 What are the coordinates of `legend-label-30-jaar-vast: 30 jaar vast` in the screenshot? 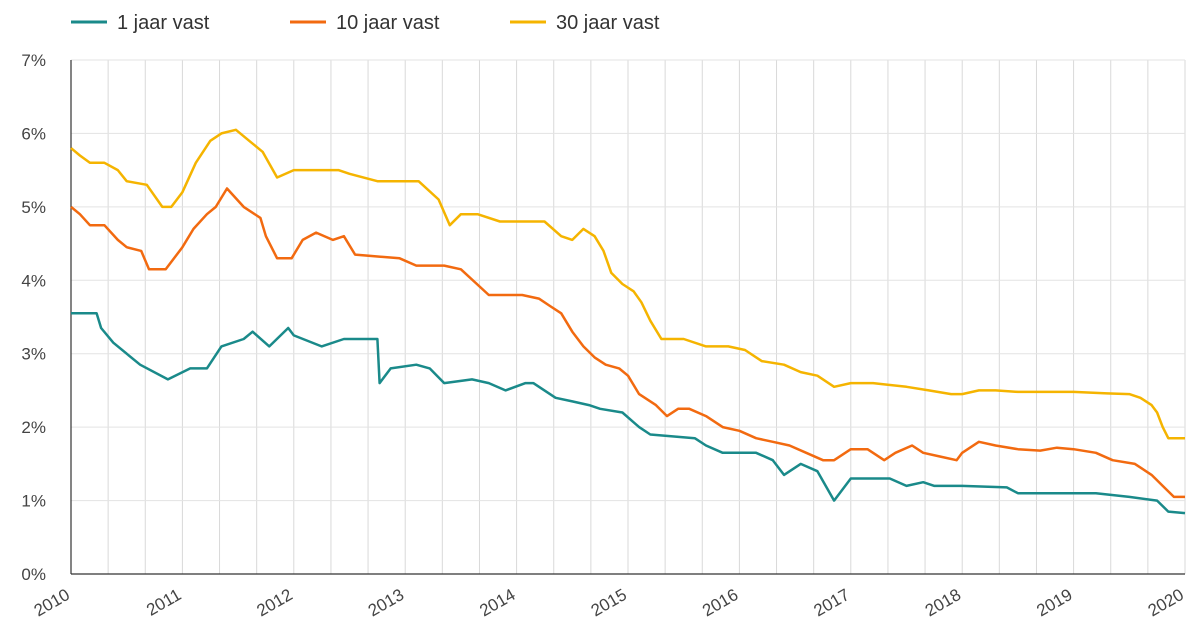 It's located at (608, 23).